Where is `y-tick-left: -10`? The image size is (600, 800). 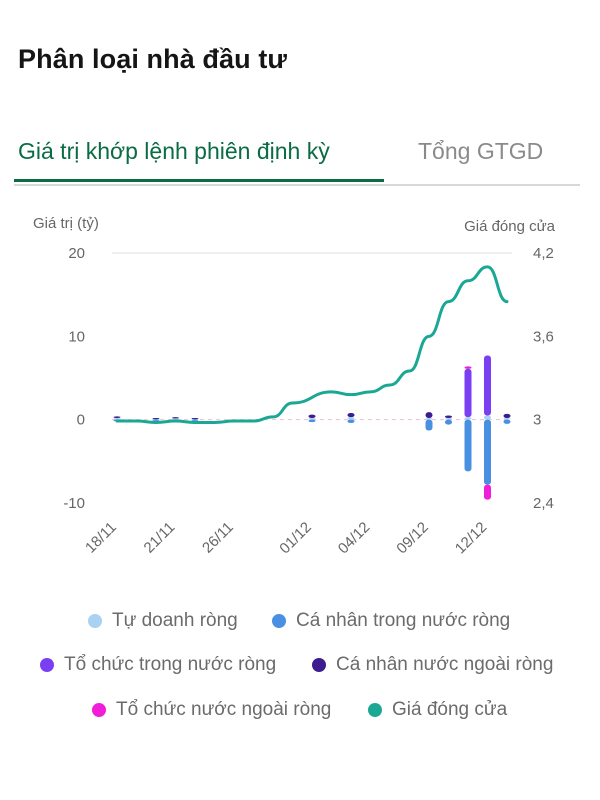
y-tick-left: -10 is located at coordinates (74, 503).